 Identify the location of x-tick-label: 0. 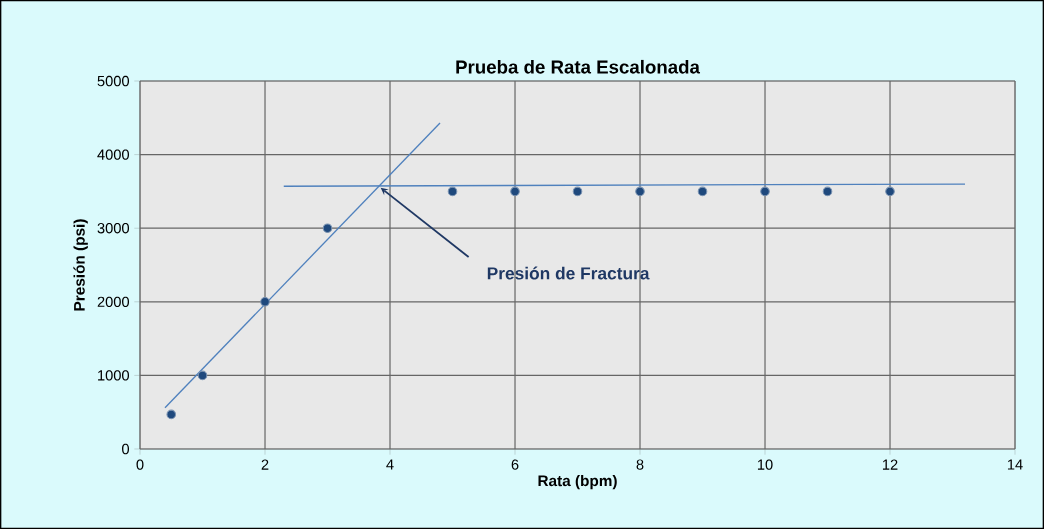
(140, 464).